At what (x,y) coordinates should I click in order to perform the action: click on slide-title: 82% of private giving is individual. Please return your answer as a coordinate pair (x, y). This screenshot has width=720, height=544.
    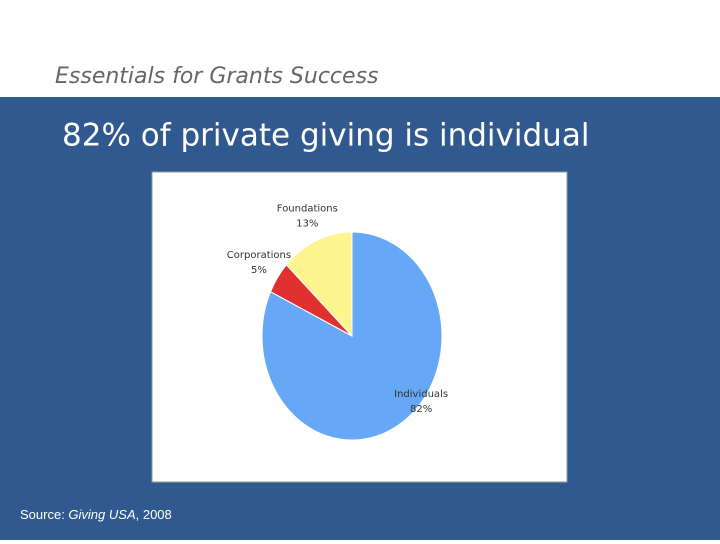
    Looking at the image, I should click on (325, 136).